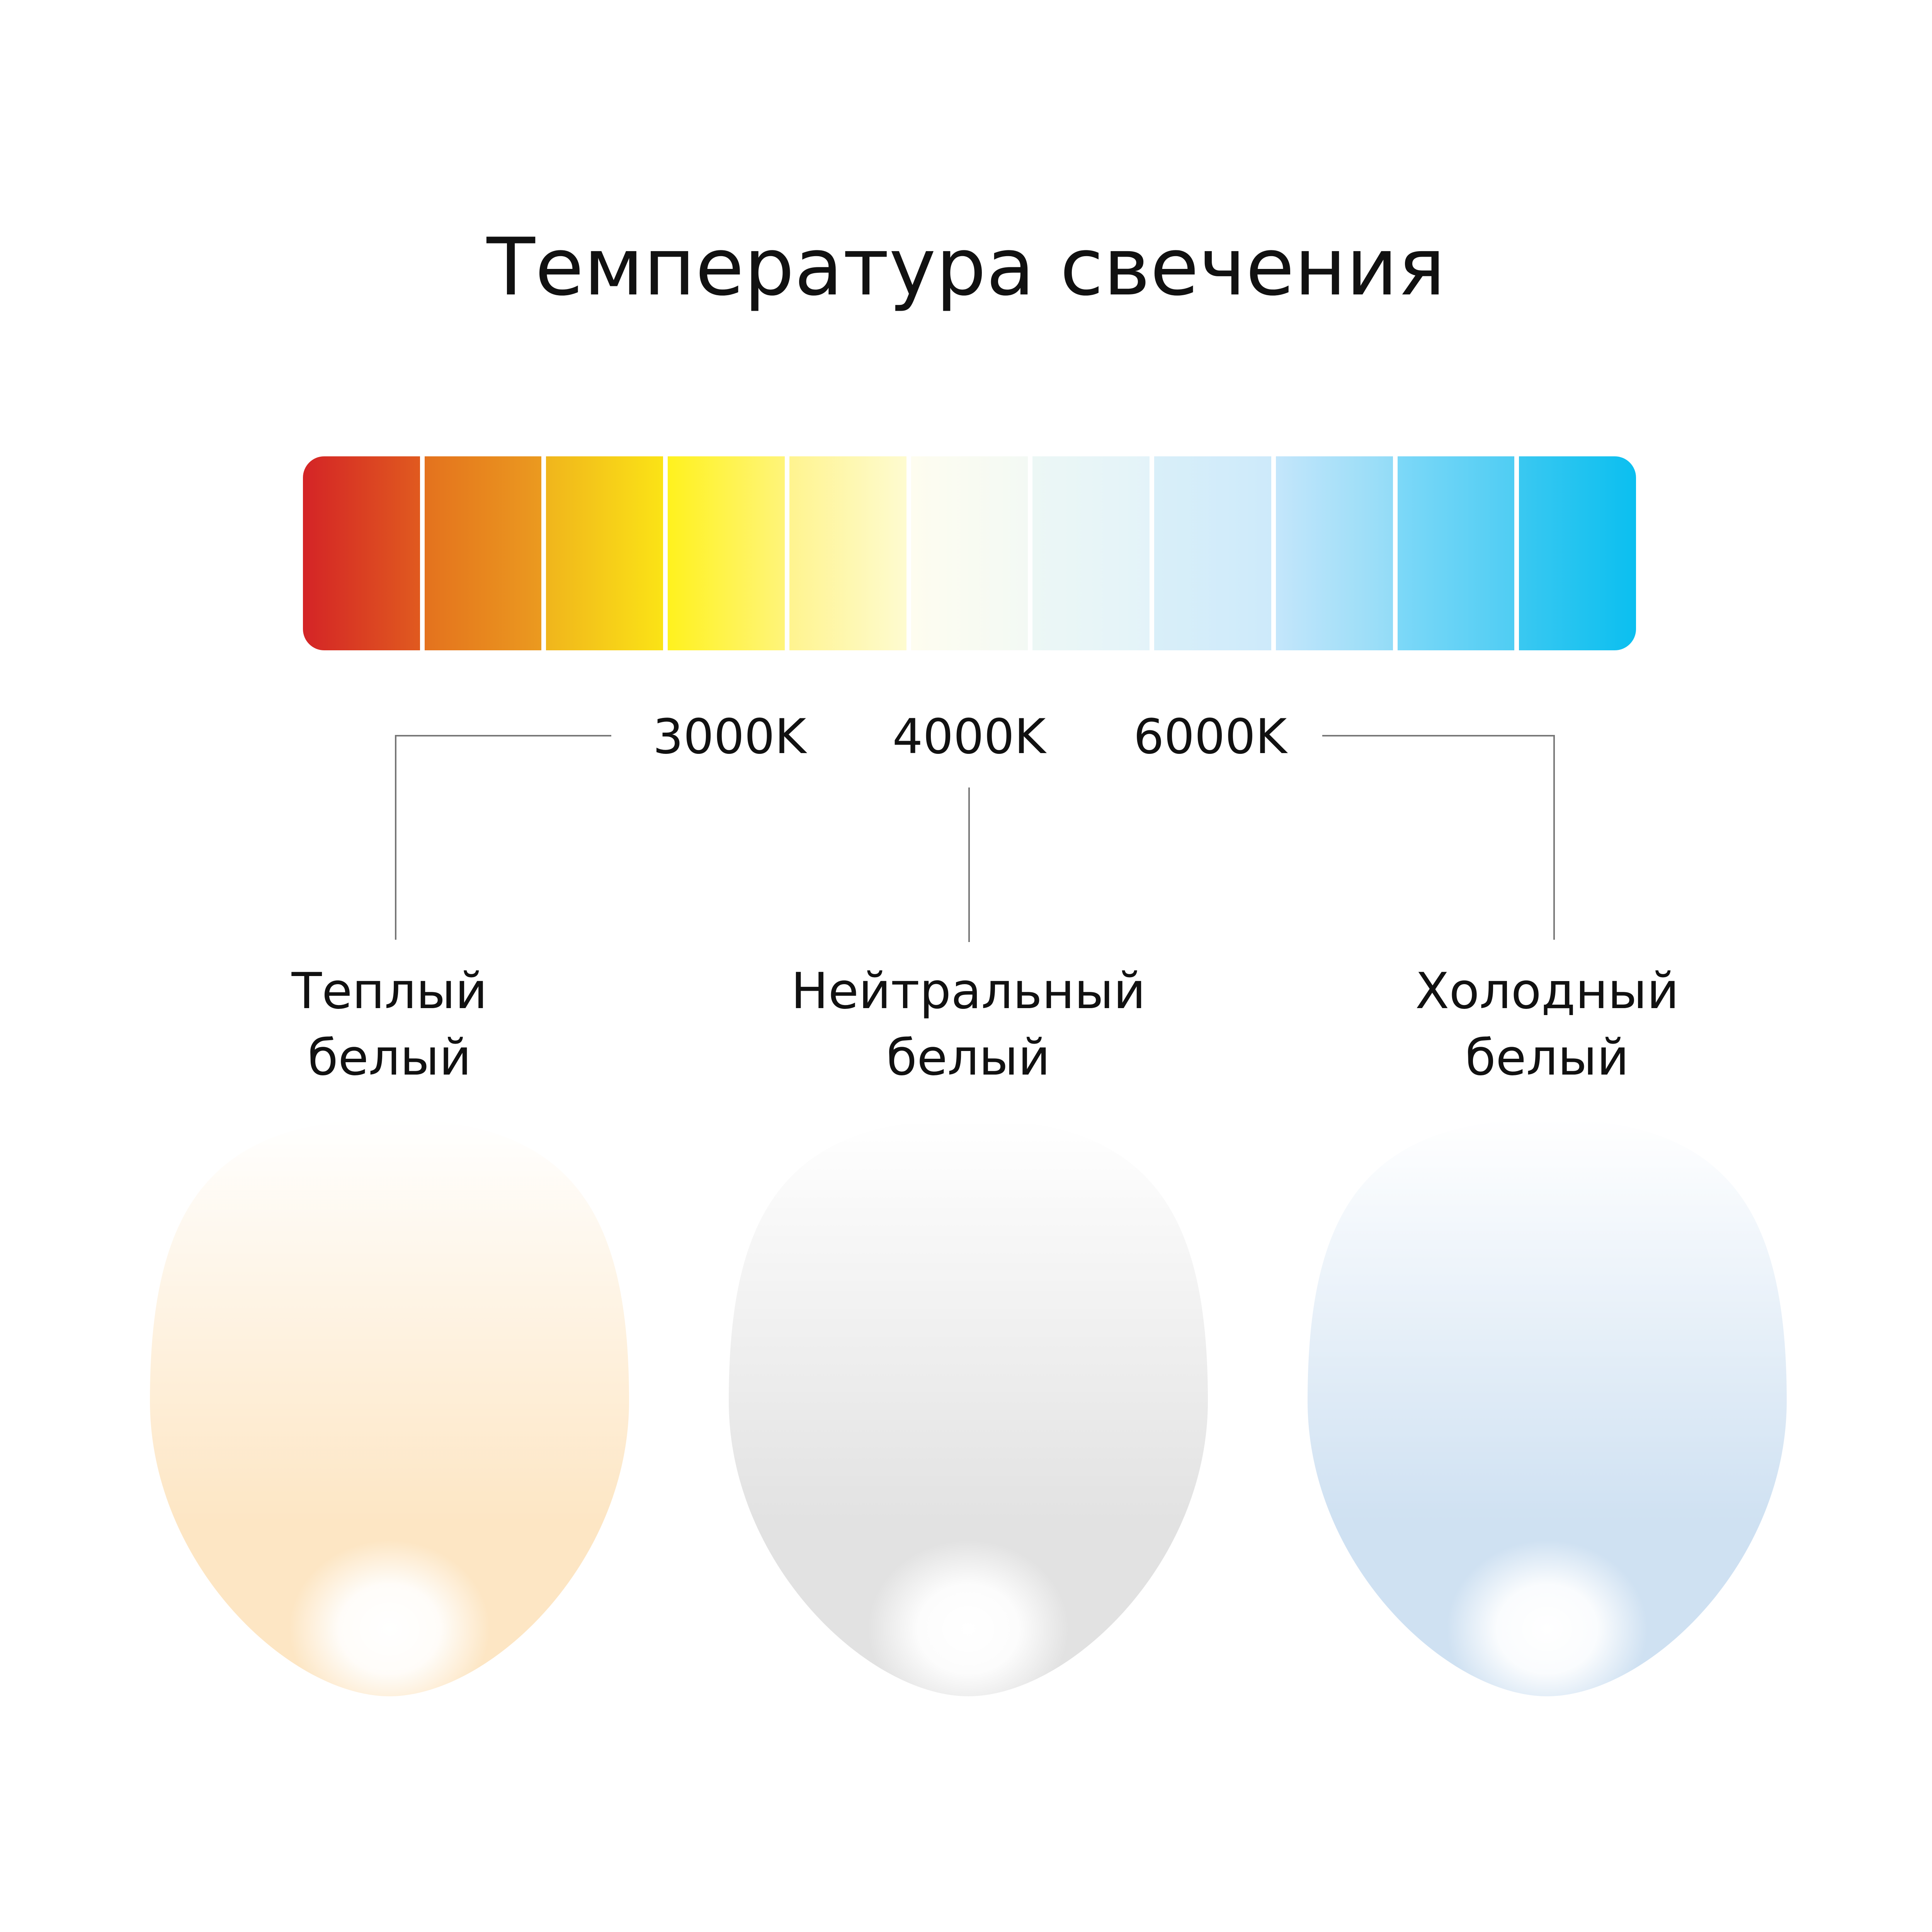 This screenshot has height=1932, width=1932. Describe the element at coordinates (503, 735) in the screenshot. I see `connector-warm-h` at that location.